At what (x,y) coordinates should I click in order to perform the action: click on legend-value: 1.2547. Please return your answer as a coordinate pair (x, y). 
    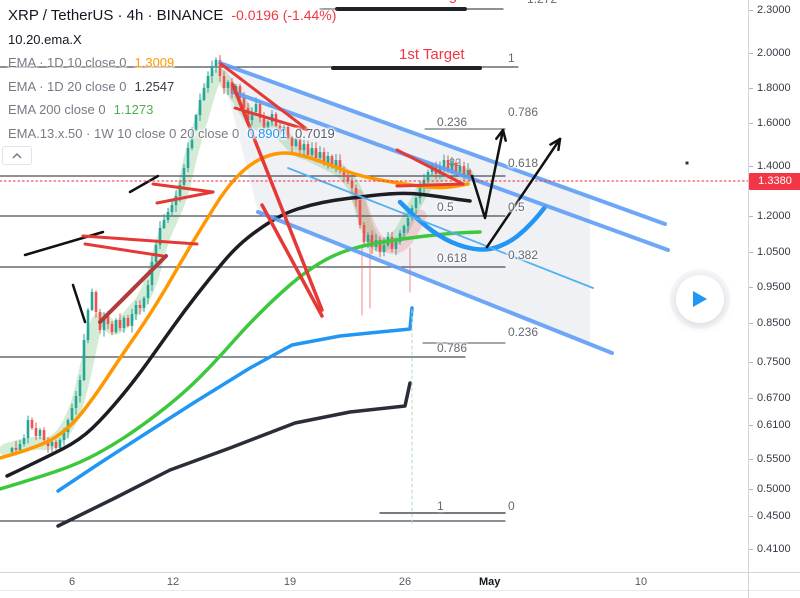
    Looking at the image, I should click on (154, 86).